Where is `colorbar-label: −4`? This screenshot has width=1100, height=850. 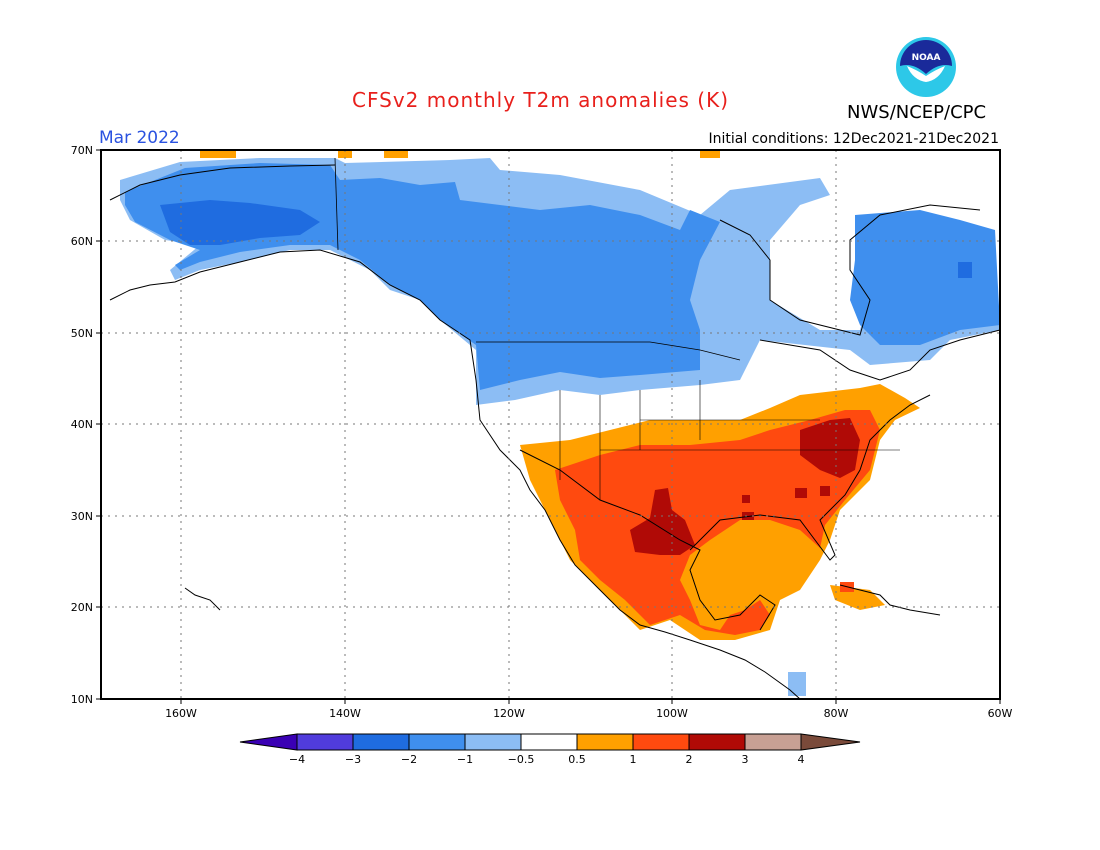 colorbar-label: −4 is located at coordinates (297, 759).